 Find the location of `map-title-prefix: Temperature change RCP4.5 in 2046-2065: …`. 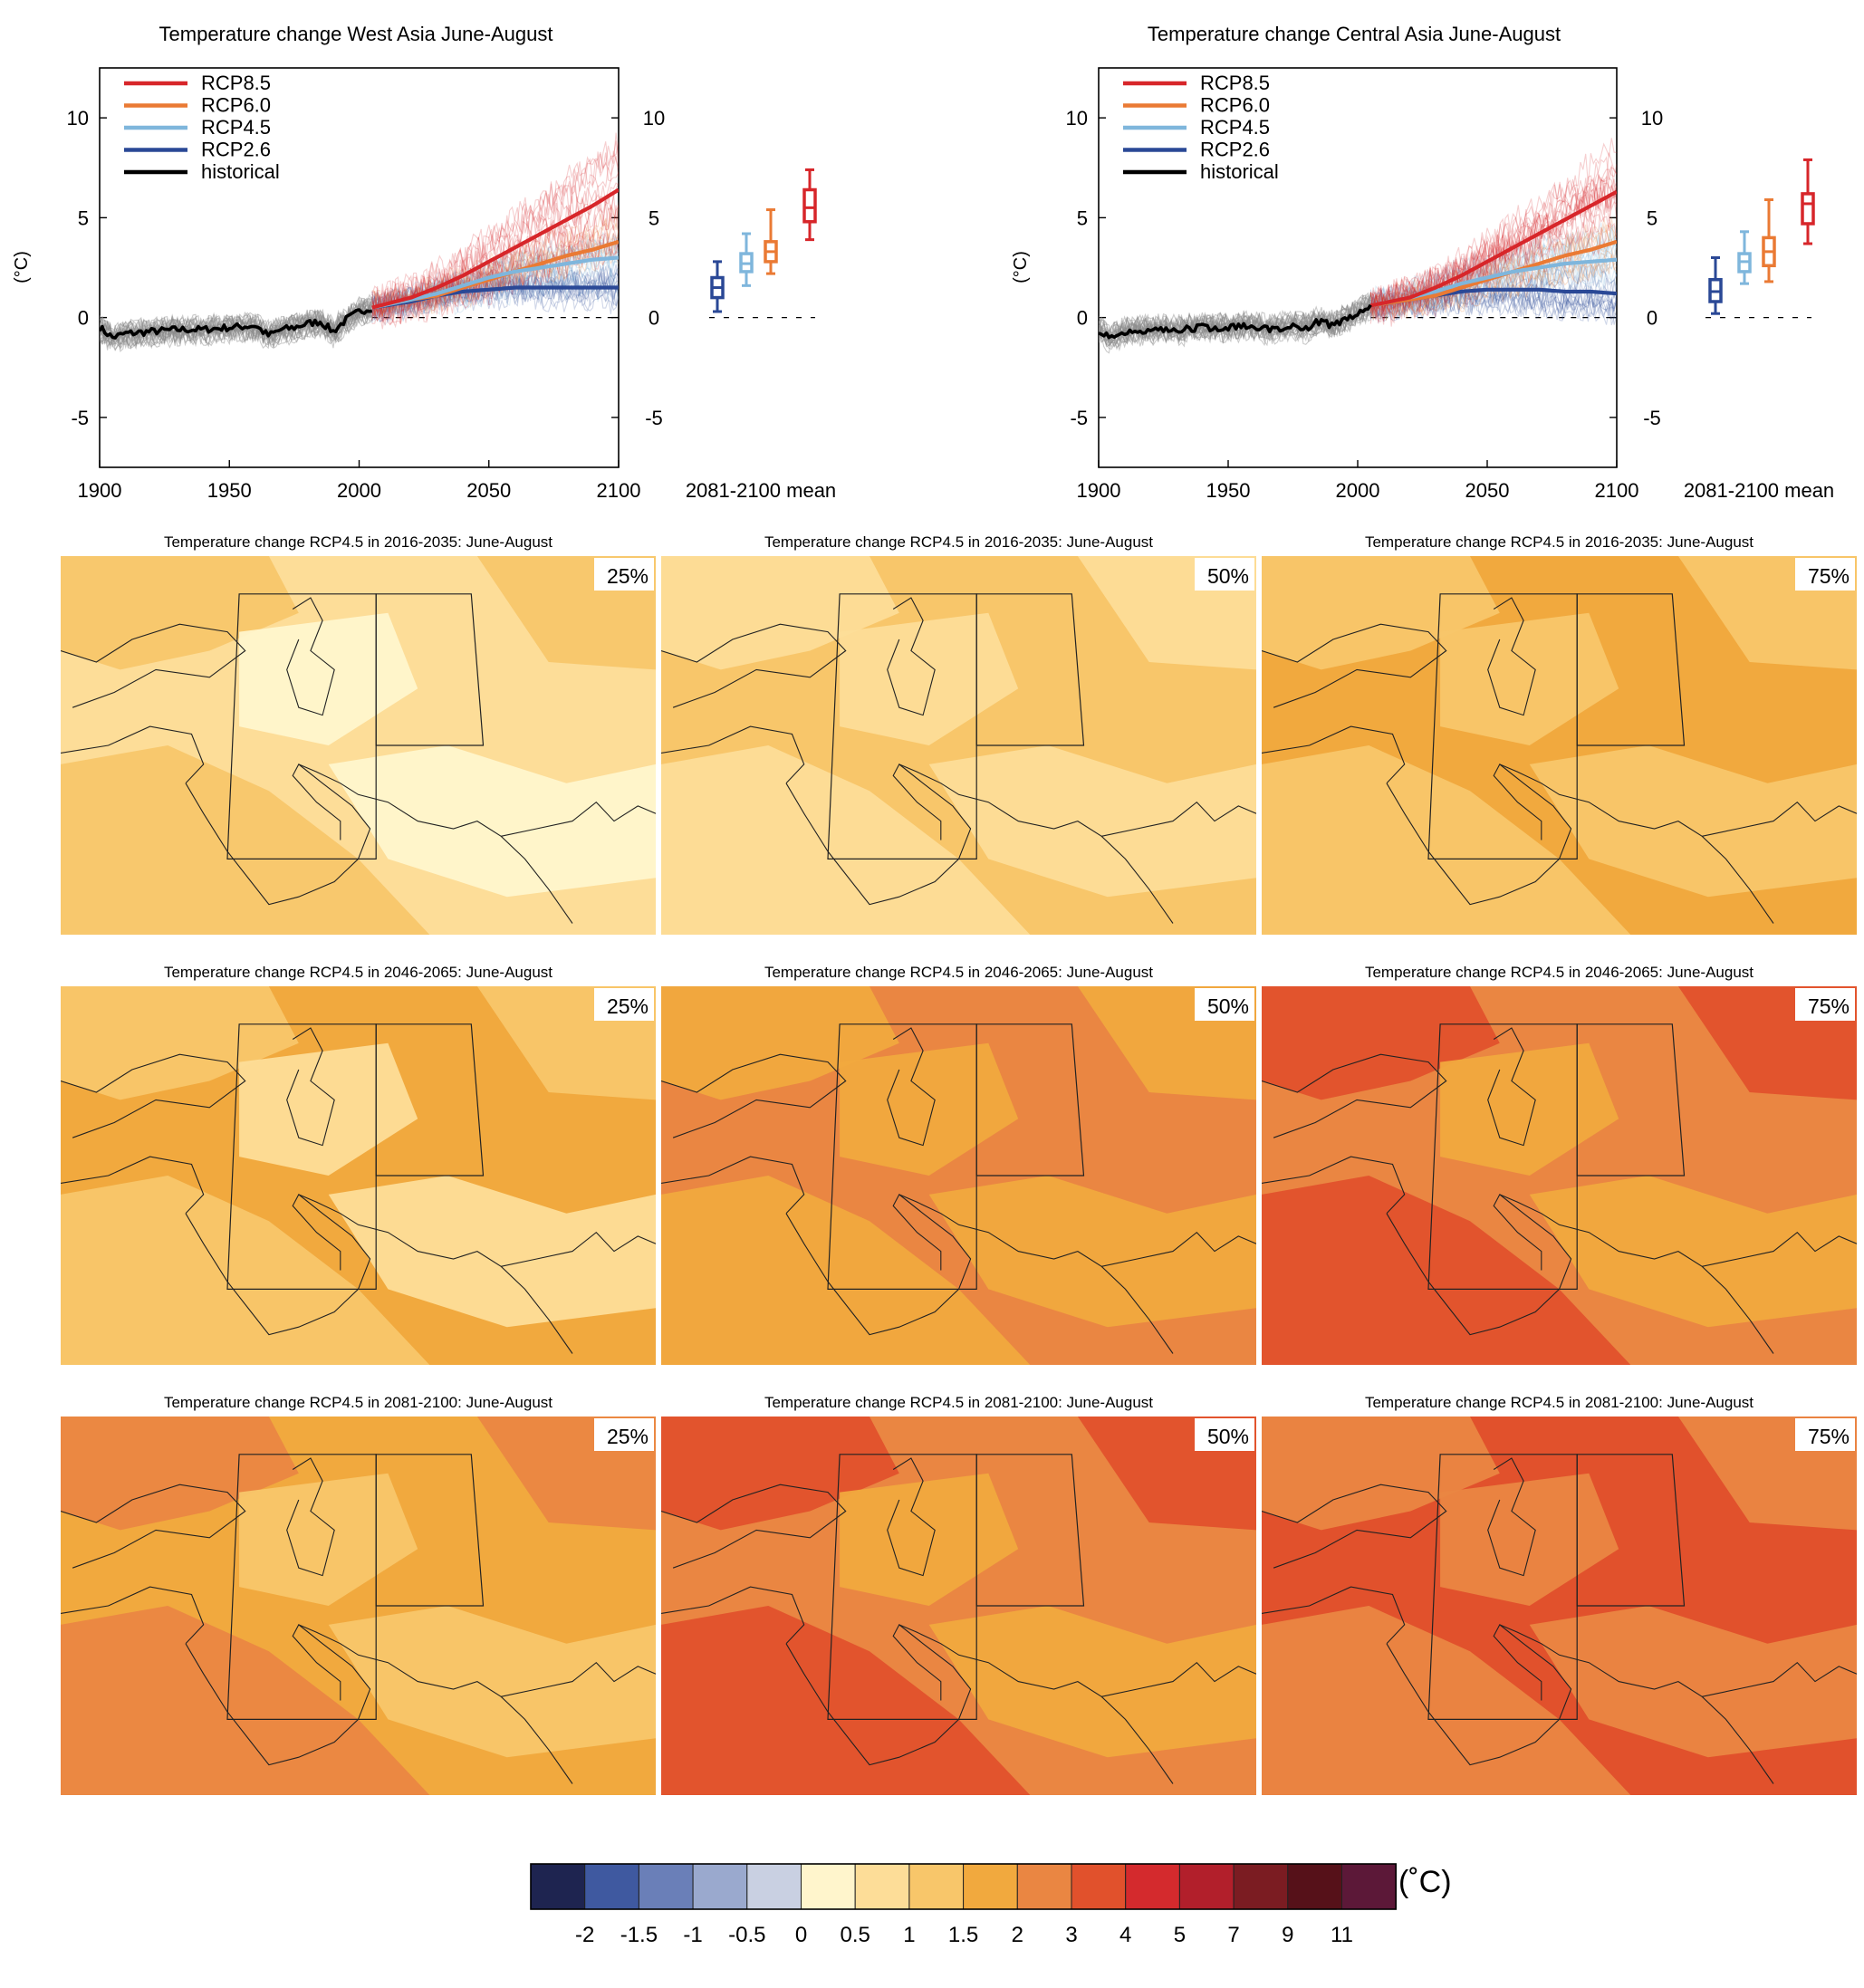

map-title-prefix: Temperature change RCP4.5 in 2046-2065: … is located at coordinates (1559, 972).